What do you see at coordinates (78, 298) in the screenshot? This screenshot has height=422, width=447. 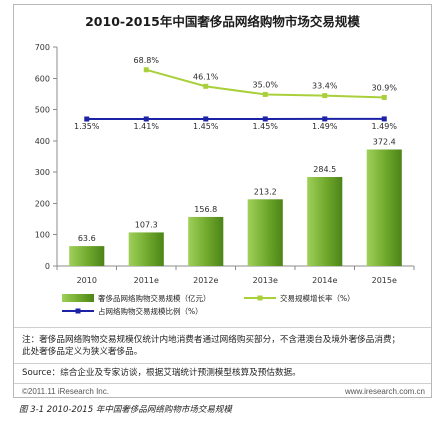 I see `legend-swatch-bar` at bounding box center [78, 298].